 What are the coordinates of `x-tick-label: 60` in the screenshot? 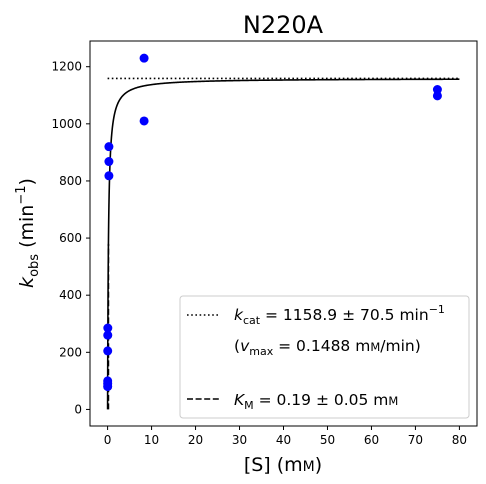 It's located at (371, 440).